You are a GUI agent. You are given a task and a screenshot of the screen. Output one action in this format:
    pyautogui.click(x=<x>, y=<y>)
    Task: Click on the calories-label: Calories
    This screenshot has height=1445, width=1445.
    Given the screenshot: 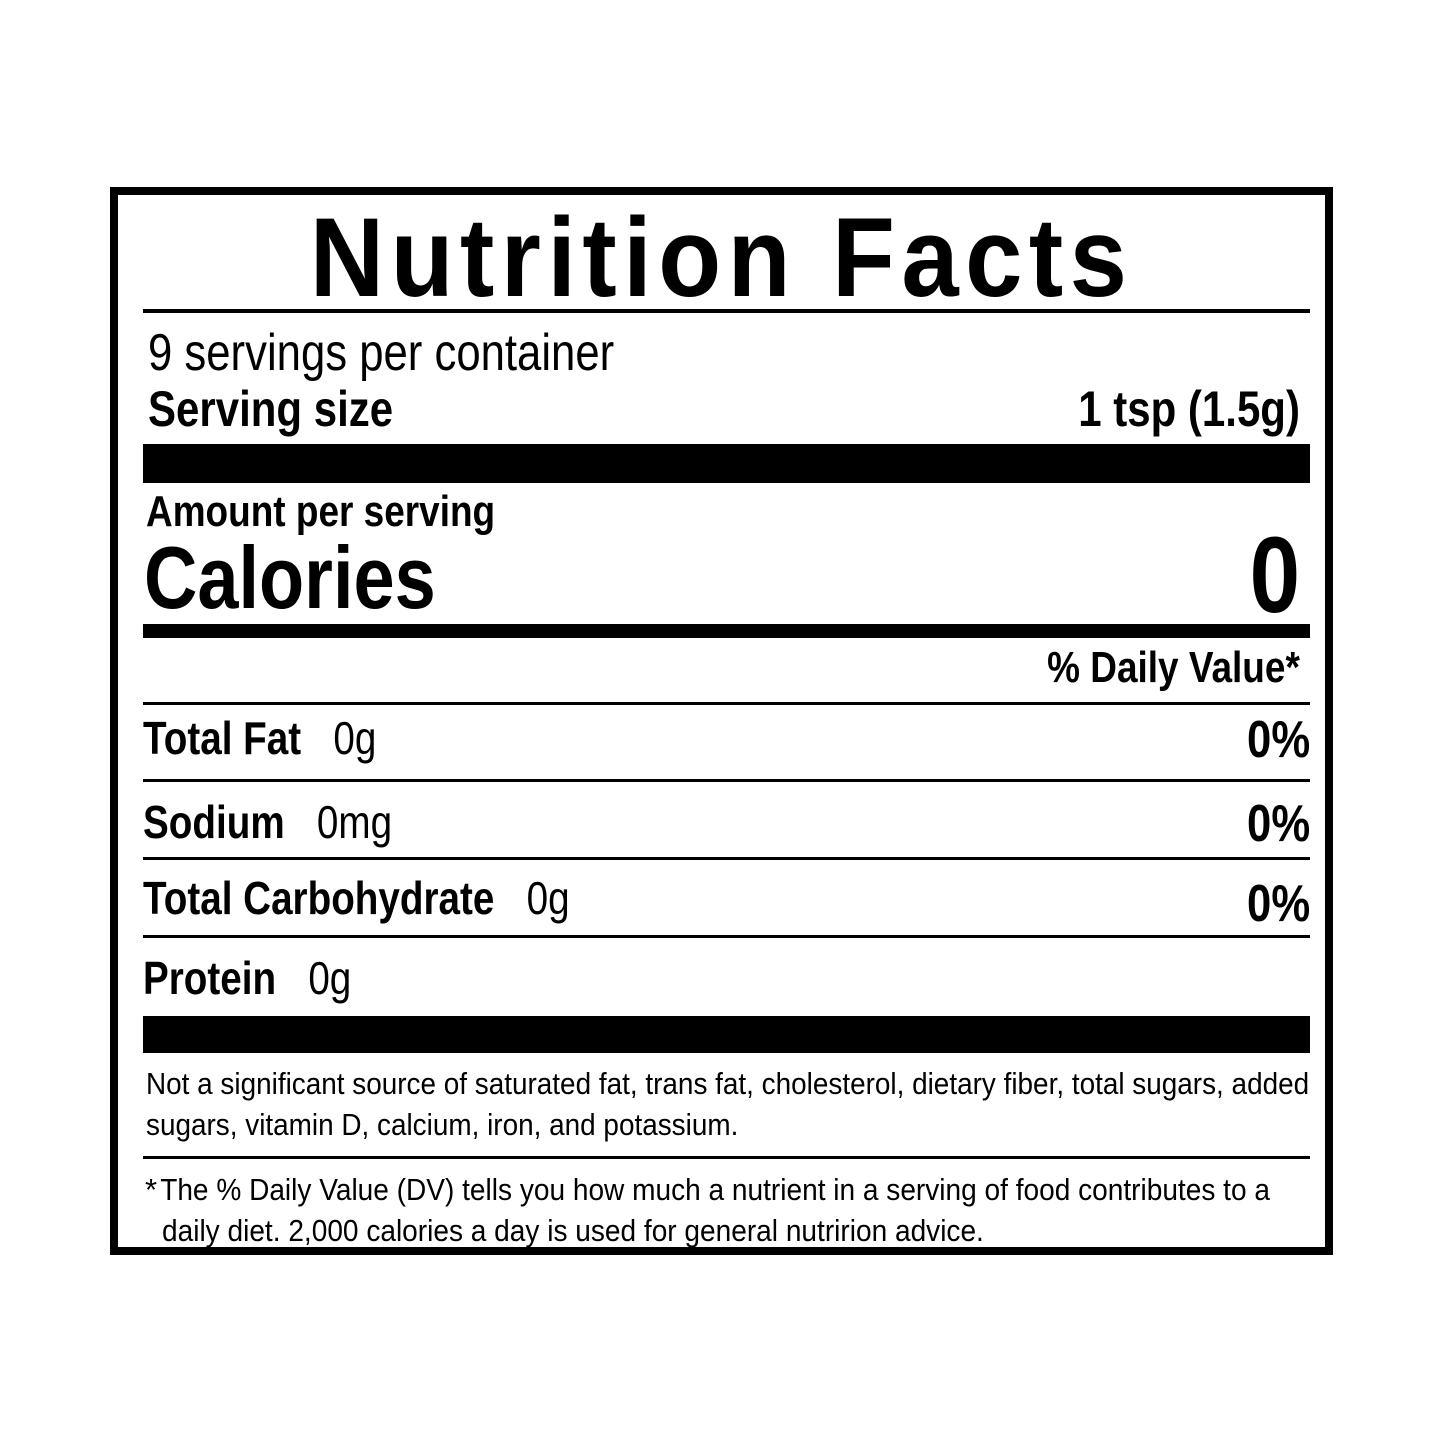 What is the action you would take?
    pyautogui.click(x=290, y=577)
    